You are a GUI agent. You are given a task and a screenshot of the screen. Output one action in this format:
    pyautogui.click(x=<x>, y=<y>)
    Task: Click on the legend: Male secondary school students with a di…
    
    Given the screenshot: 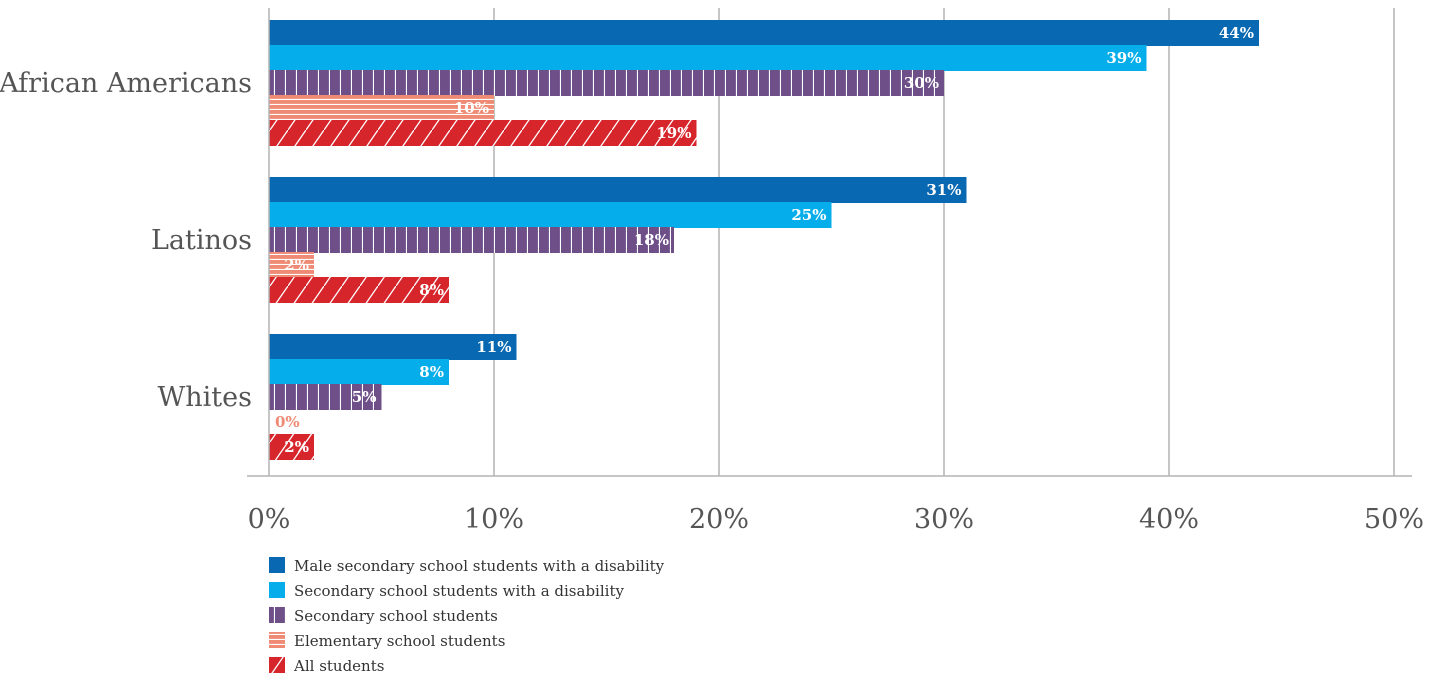 What is the action you would take?
    pyautogui.click(x=467, y=616)
    